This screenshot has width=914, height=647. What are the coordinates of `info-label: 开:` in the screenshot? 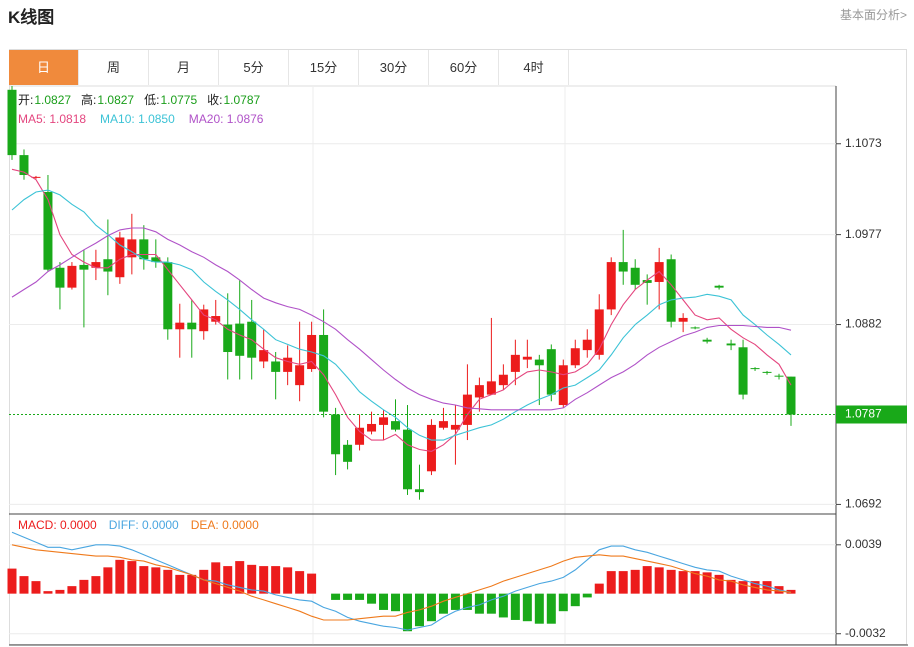 It's located at (25, 100).